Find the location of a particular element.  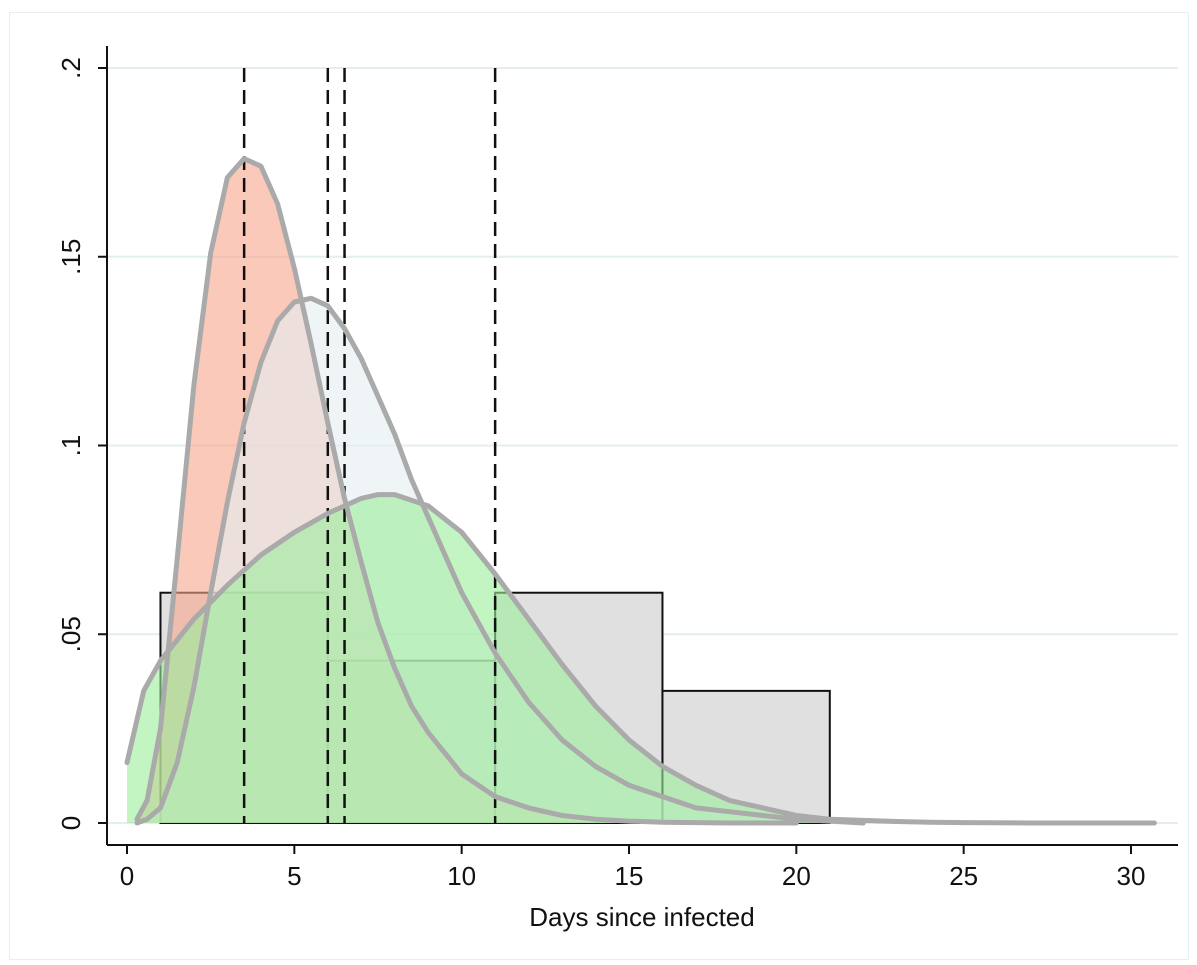

x-tick-label-3: 15 is located at coordinates (629, 876).